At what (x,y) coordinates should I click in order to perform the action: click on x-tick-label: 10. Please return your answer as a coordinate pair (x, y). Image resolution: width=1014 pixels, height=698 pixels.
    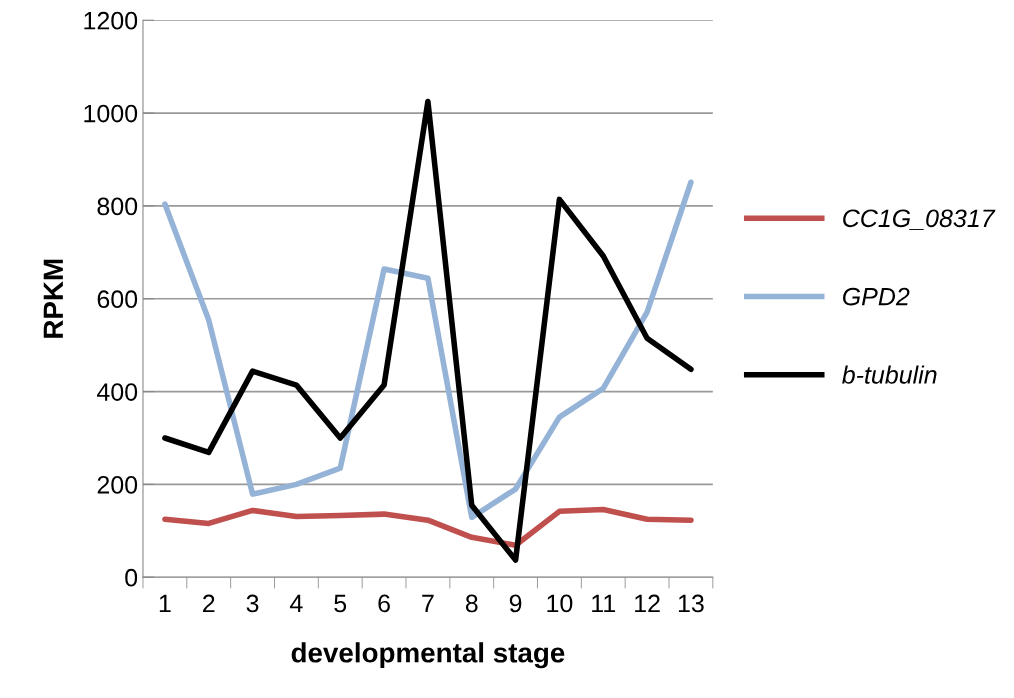
    Looking at the image, I should click on (560, 603).